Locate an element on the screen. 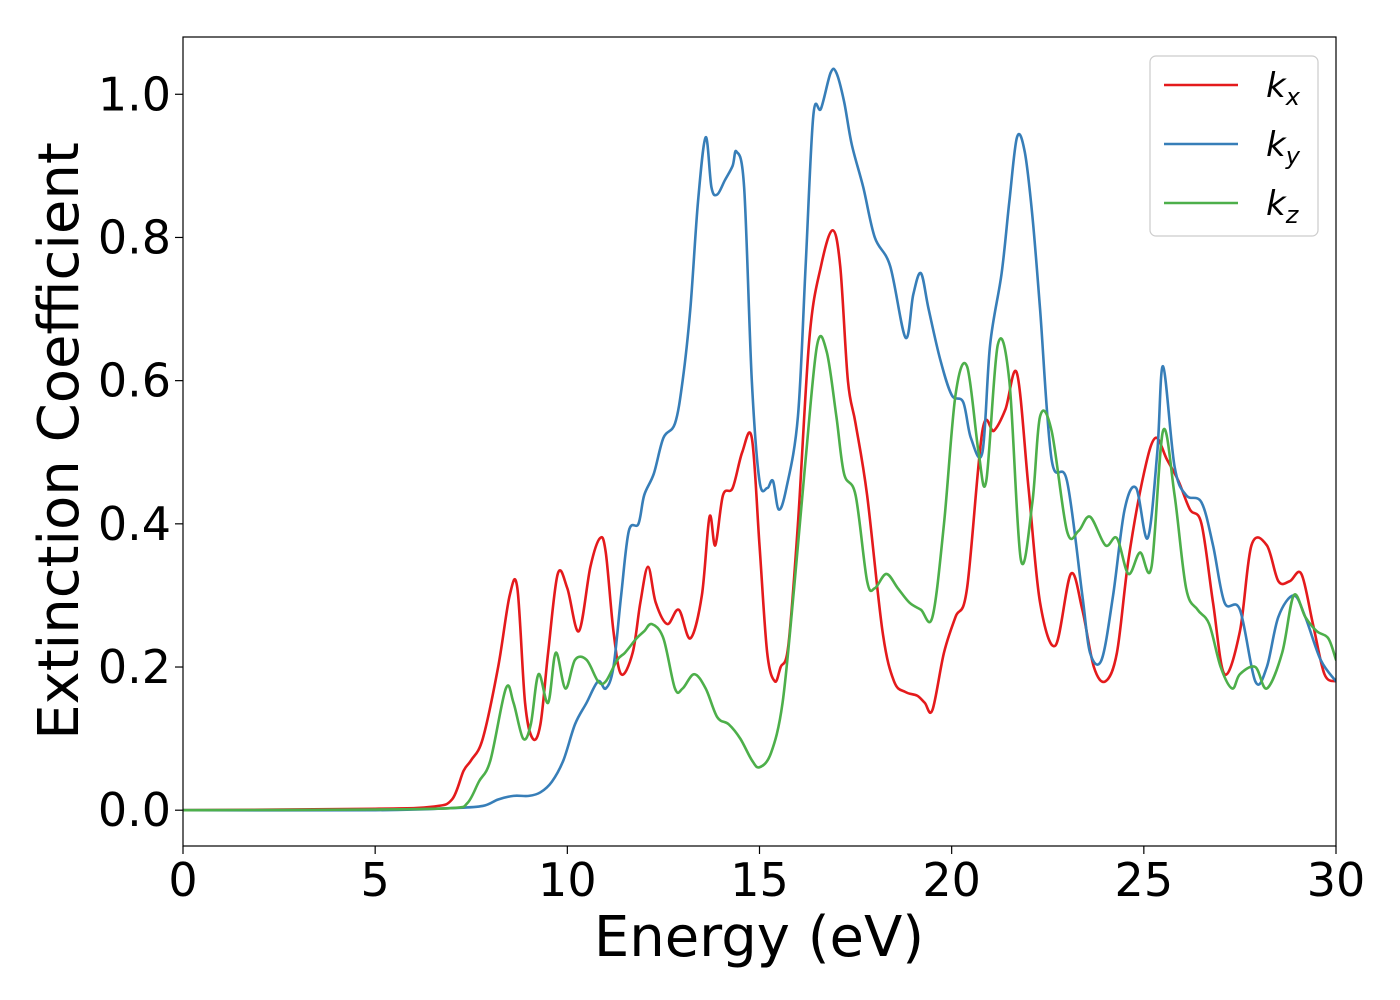 The width and height of the screenshot is (1400, 1000). legend-box is located at coordinates (1234, 146).